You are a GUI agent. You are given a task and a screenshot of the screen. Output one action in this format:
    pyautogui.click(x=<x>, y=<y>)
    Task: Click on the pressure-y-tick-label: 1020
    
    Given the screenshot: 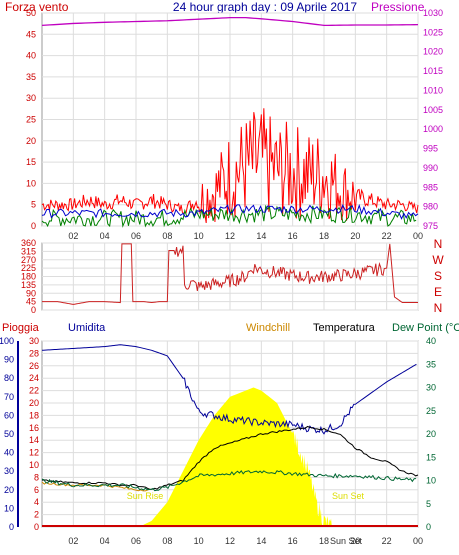 What is the action you would take?
    pyautogui.click(x=433, y=52)
    